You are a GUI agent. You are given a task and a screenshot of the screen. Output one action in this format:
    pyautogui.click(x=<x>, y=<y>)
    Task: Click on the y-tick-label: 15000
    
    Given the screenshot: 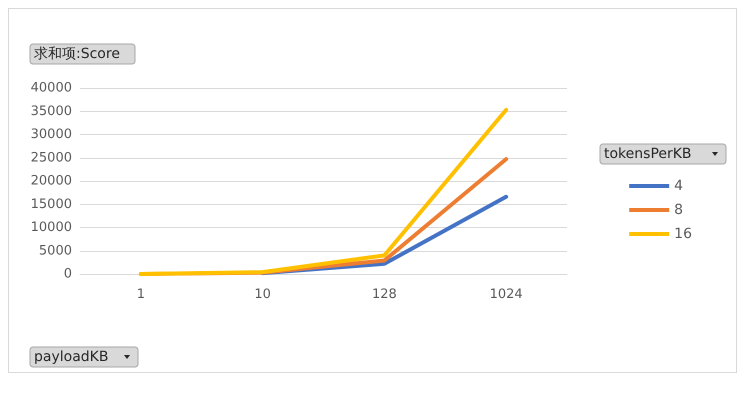 What is the action you would take?
    pyautogui.click(x=51, y=204)
    